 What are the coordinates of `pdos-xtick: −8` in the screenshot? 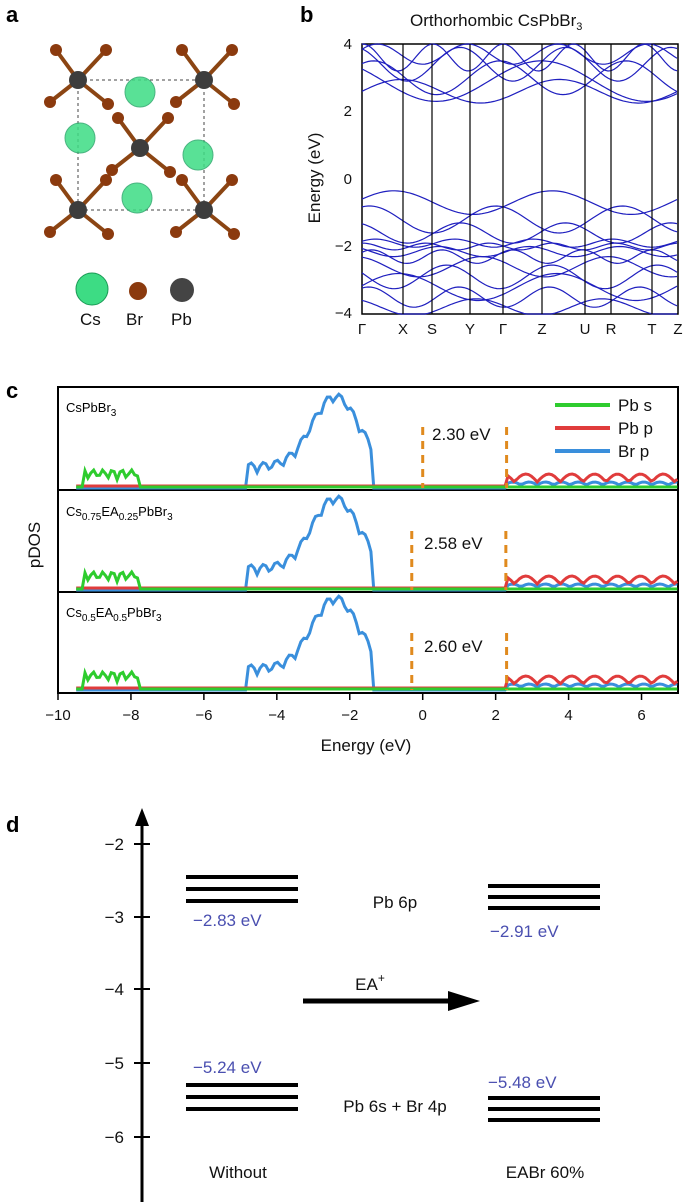 It's located at (130, 715).